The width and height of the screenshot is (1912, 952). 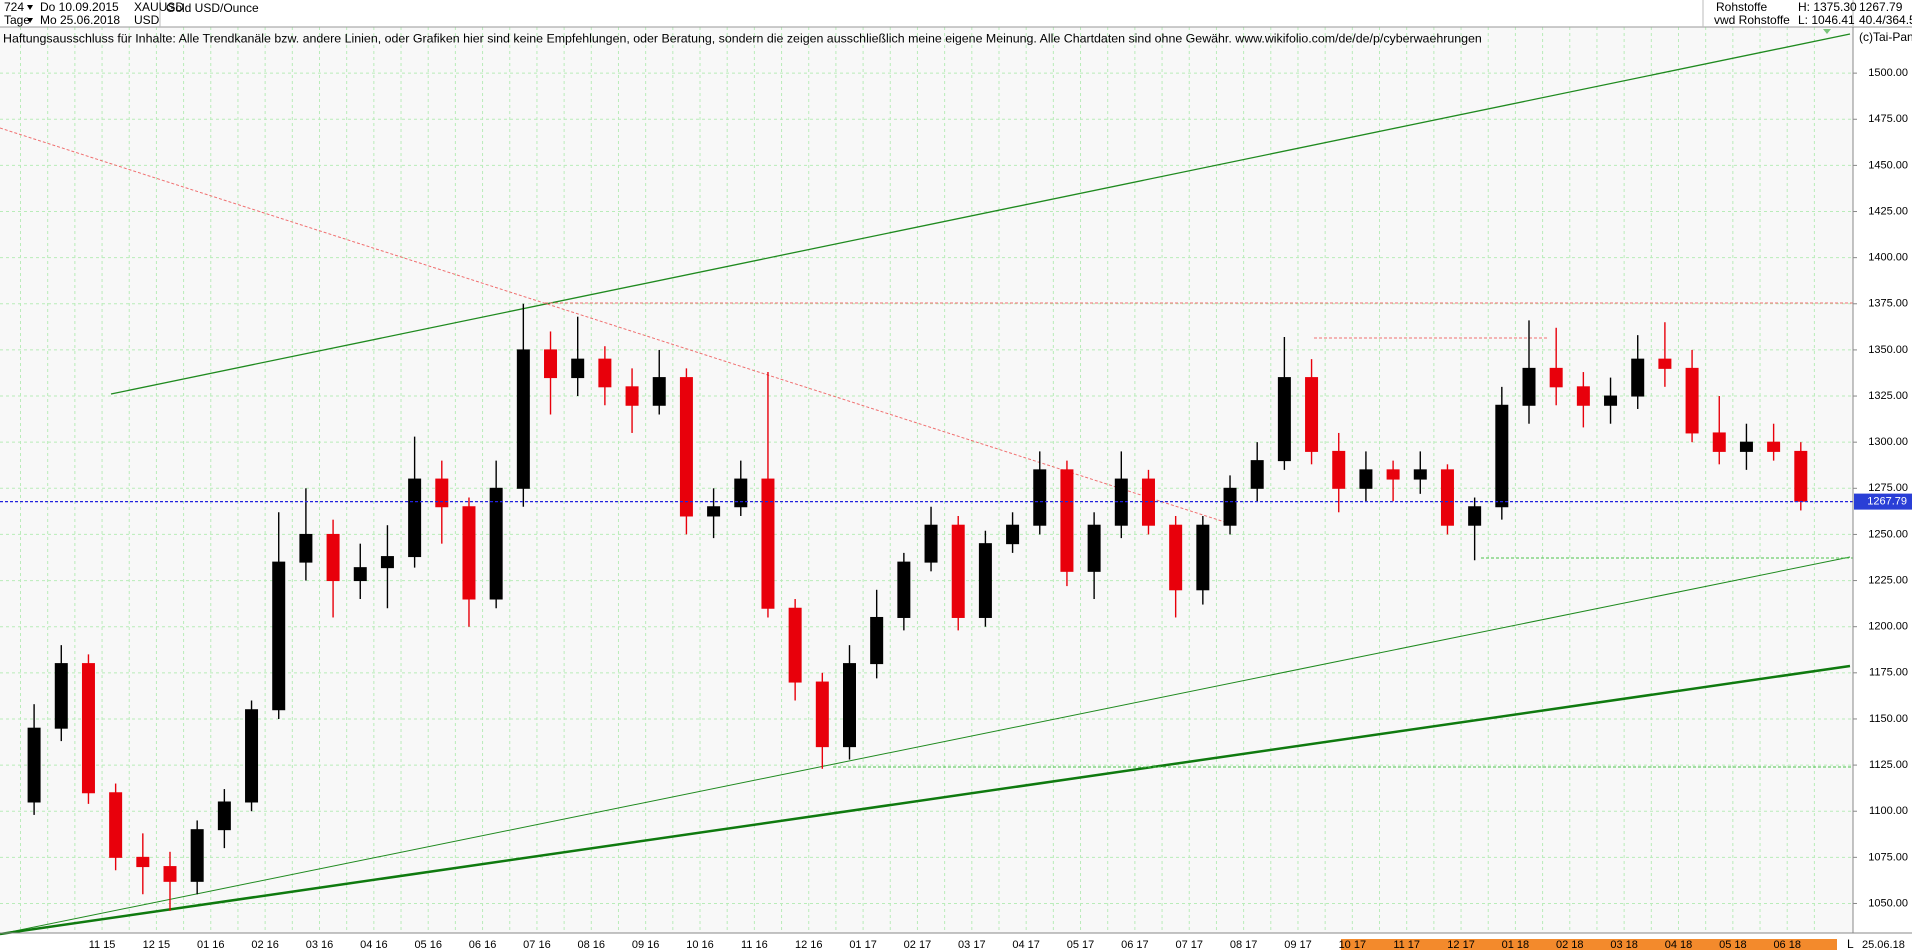 What do you see at coordinates (428, 945) in the screenshot?
I see `x-tick-label: 05 16` at bounding box center [428, 945].